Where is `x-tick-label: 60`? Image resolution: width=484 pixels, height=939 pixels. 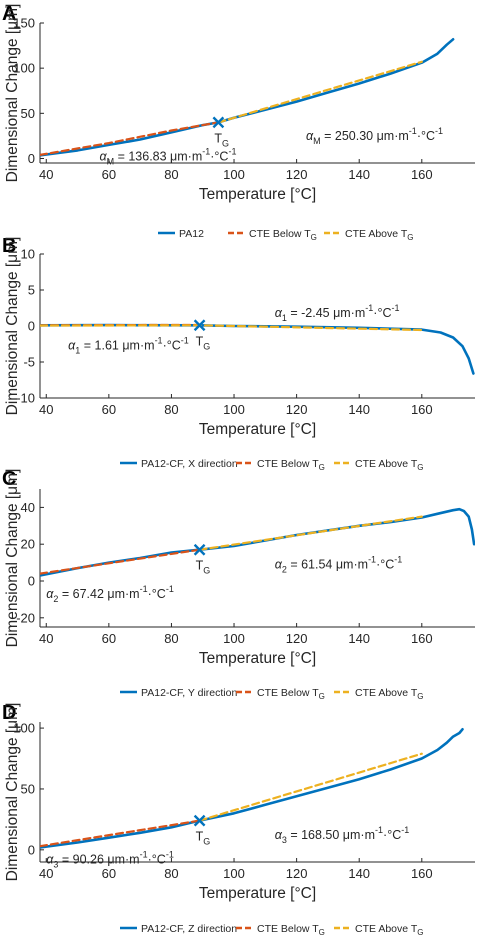 x-tick-label: 60 is located at coordinates (109, 174).